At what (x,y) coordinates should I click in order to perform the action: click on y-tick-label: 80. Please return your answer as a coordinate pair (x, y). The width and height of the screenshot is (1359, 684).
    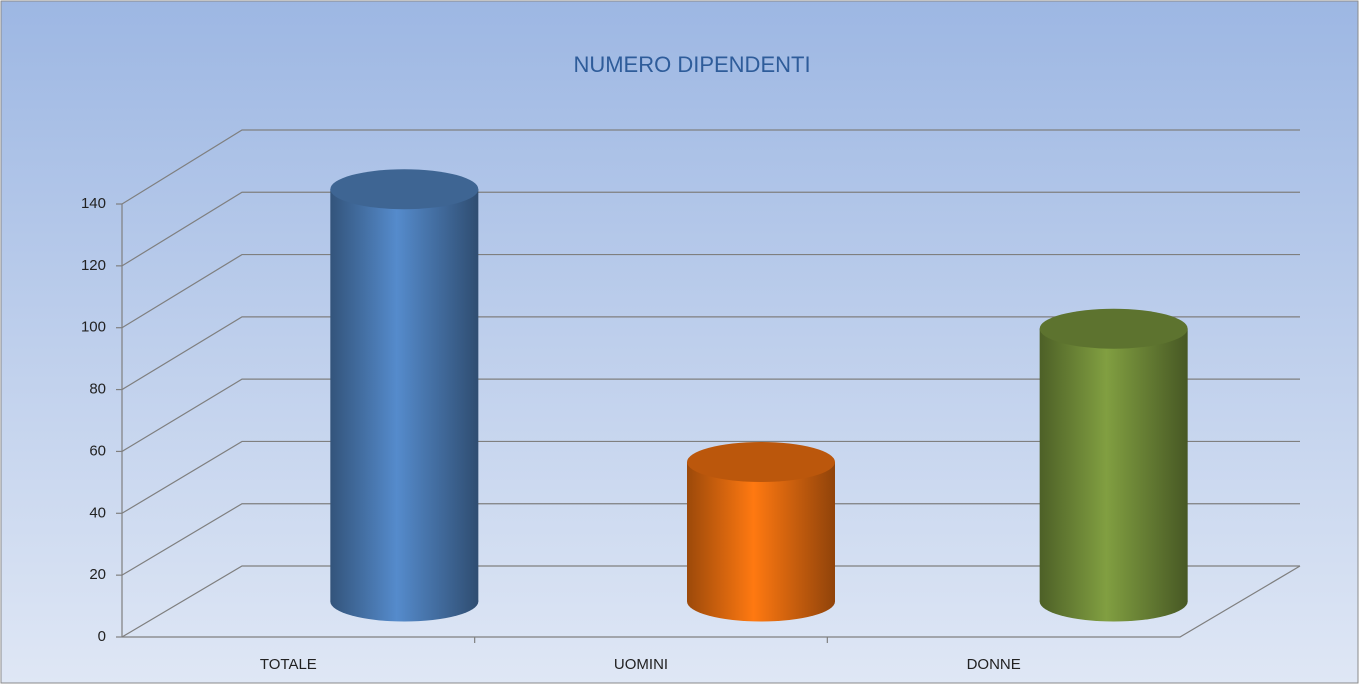
    Looking at the image, I should click on (97, 389).